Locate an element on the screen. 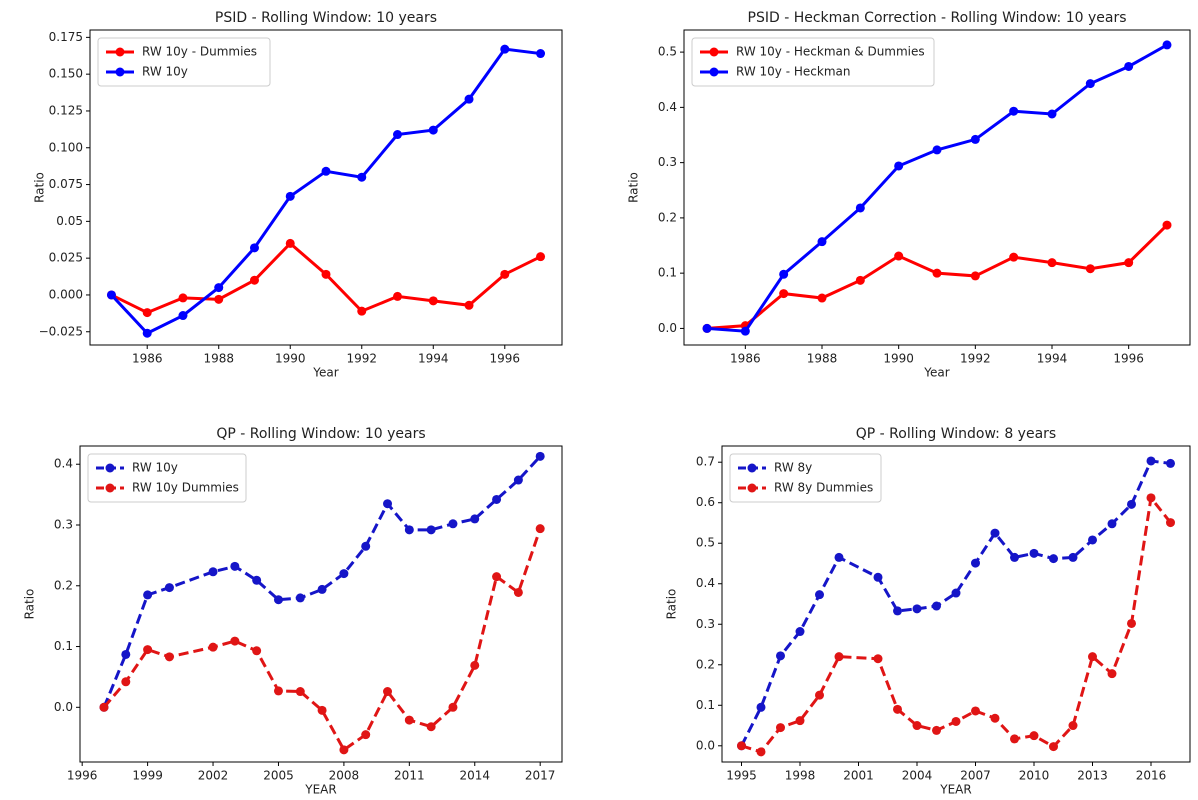  y-tick-label: 0.175 is located at coordinates (66, 37).